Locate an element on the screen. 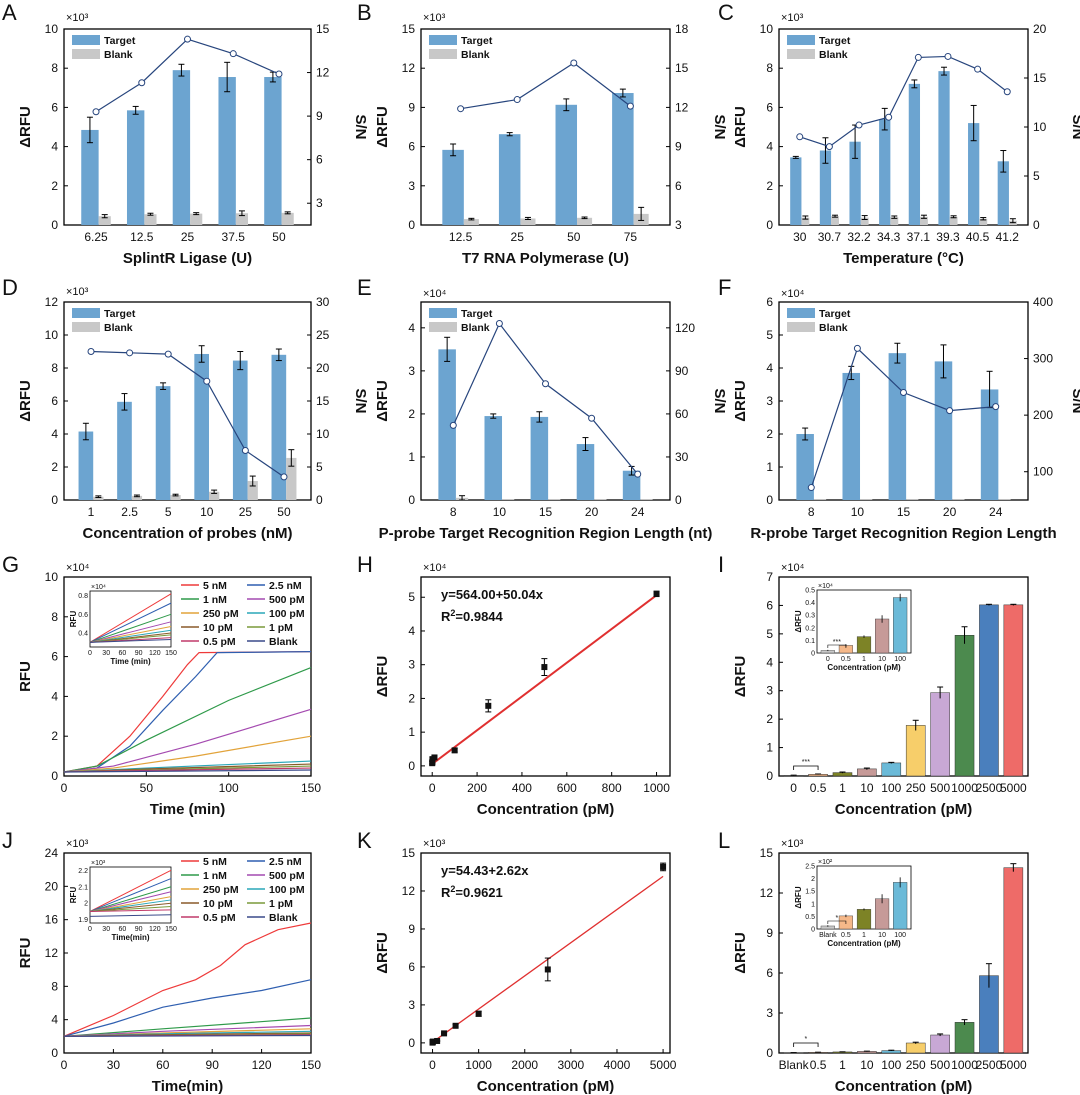  y2-tick-label: 400 is located at coordinates (1043, 302).